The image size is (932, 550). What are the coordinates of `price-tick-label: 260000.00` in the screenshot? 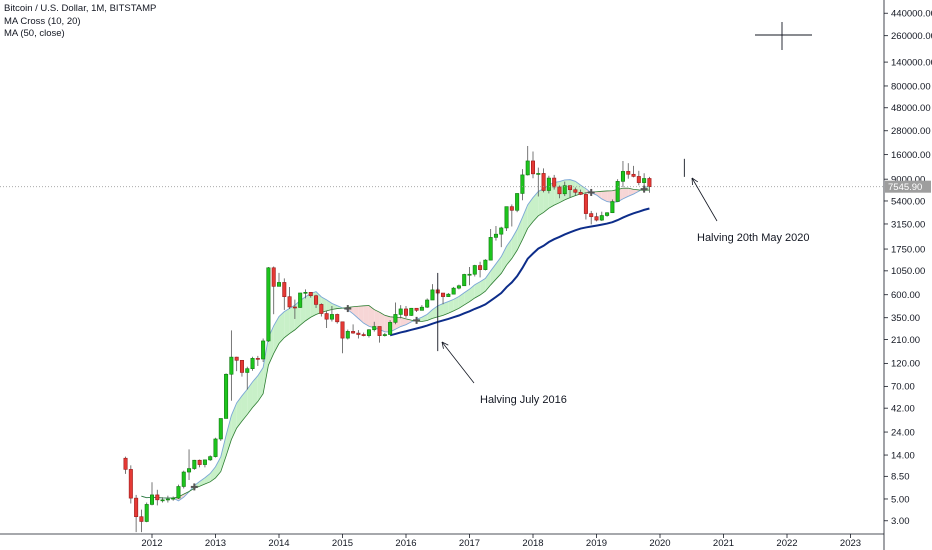 It's located at (911, 36).